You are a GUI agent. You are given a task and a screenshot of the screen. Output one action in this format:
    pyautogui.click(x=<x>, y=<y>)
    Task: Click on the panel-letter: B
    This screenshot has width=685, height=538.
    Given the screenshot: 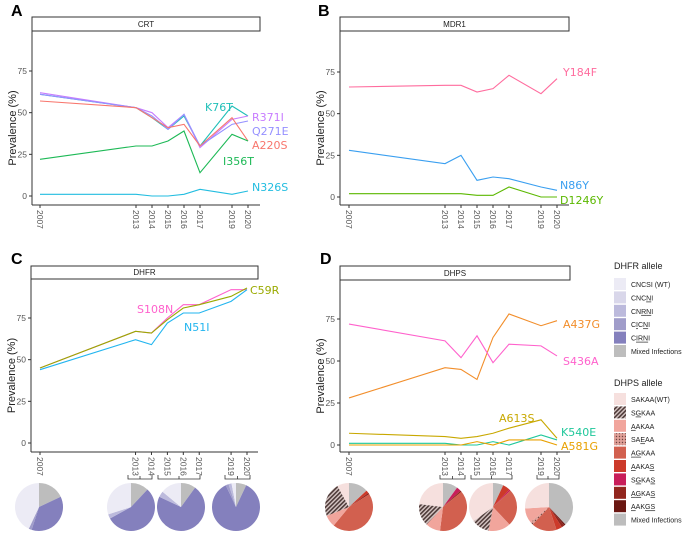 What is the action you would take?
    pyautogui.click(x=324, y=11)
    